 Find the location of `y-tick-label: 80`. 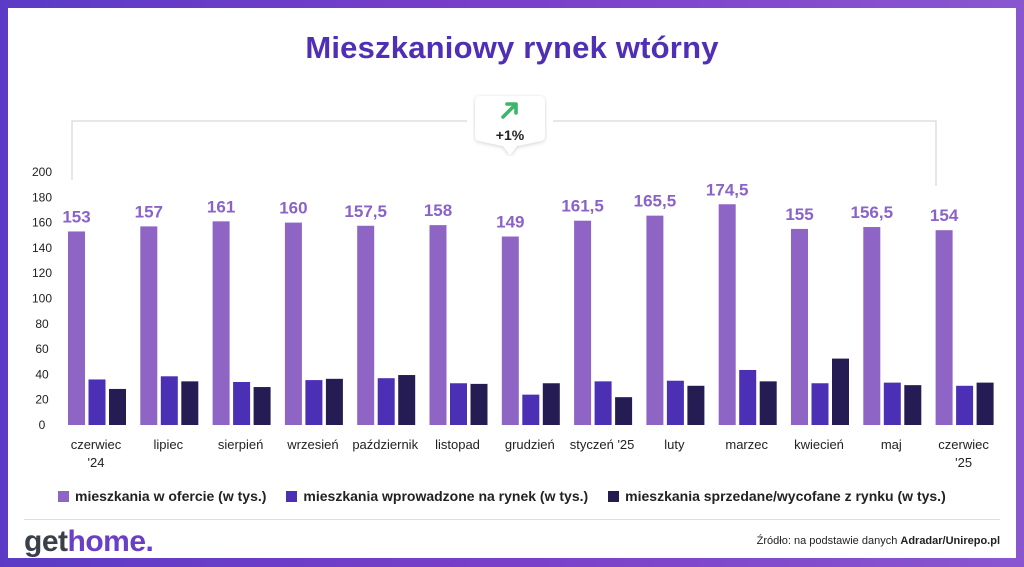

y-tick-label: 80 is located at coordinates (42, 324).